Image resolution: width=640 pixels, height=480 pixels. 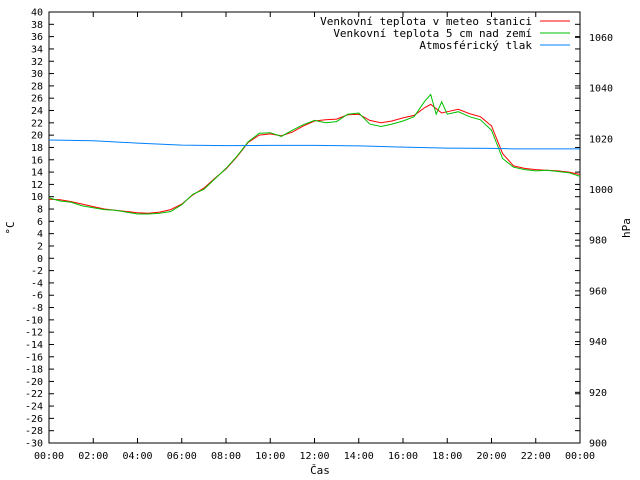 I want to click on y-tick-label: -10, so click(x=34, y=320).